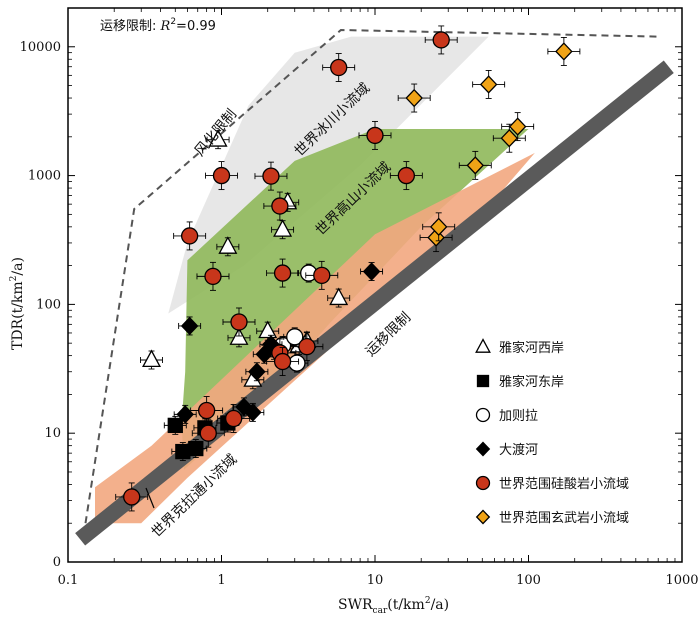 The width and height of the screenshot is (700, 620). Describe the element at coordinates (518, 450) in the screenshot. I see `legend-label: 大渡河` at that location.